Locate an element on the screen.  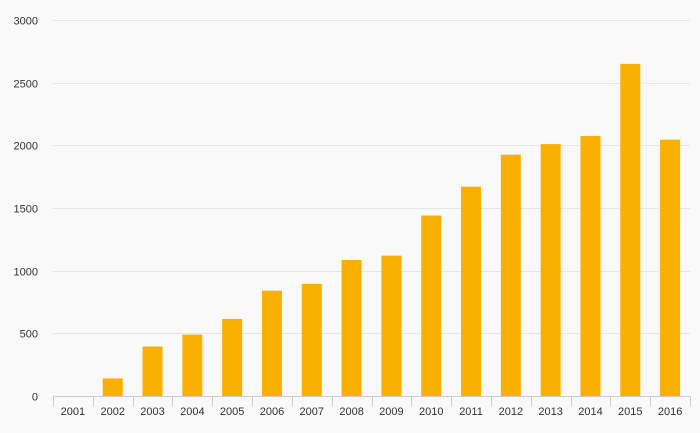
x-tick-label-2011: 2011 is located at coordinates (471, 412).